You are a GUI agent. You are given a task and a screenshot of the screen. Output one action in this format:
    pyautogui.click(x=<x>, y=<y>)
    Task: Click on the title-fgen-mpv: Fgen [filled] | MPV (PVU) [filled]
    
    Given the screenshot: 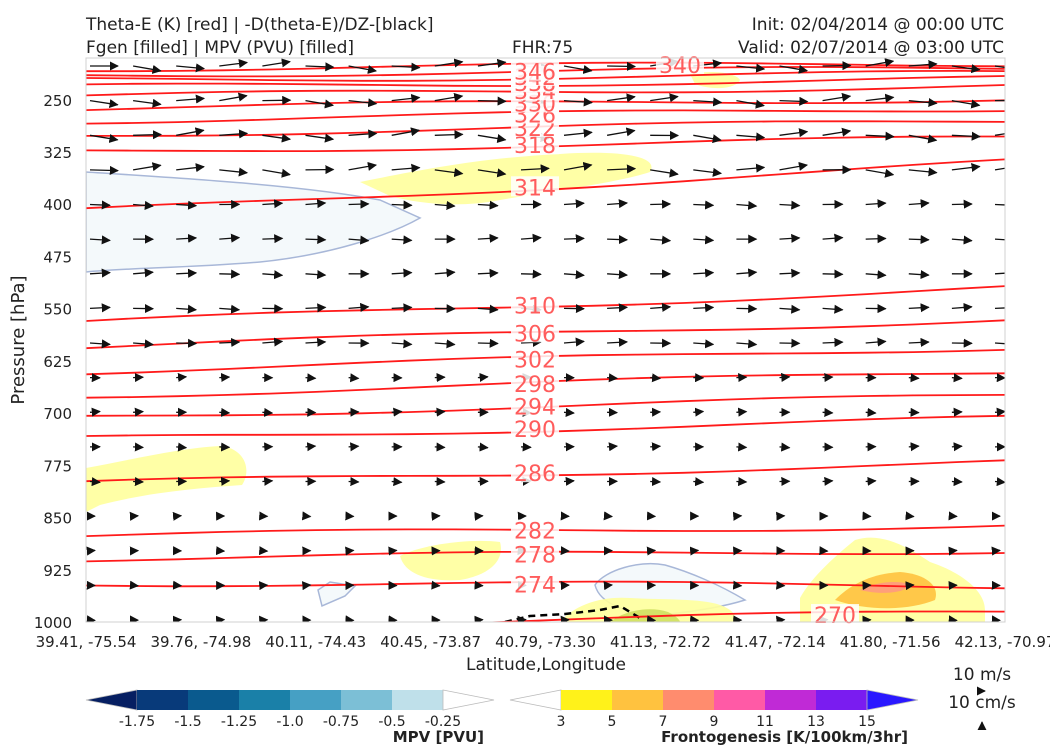 What is the action you would take?
    pyautogui.click(x=220, y=48)
    